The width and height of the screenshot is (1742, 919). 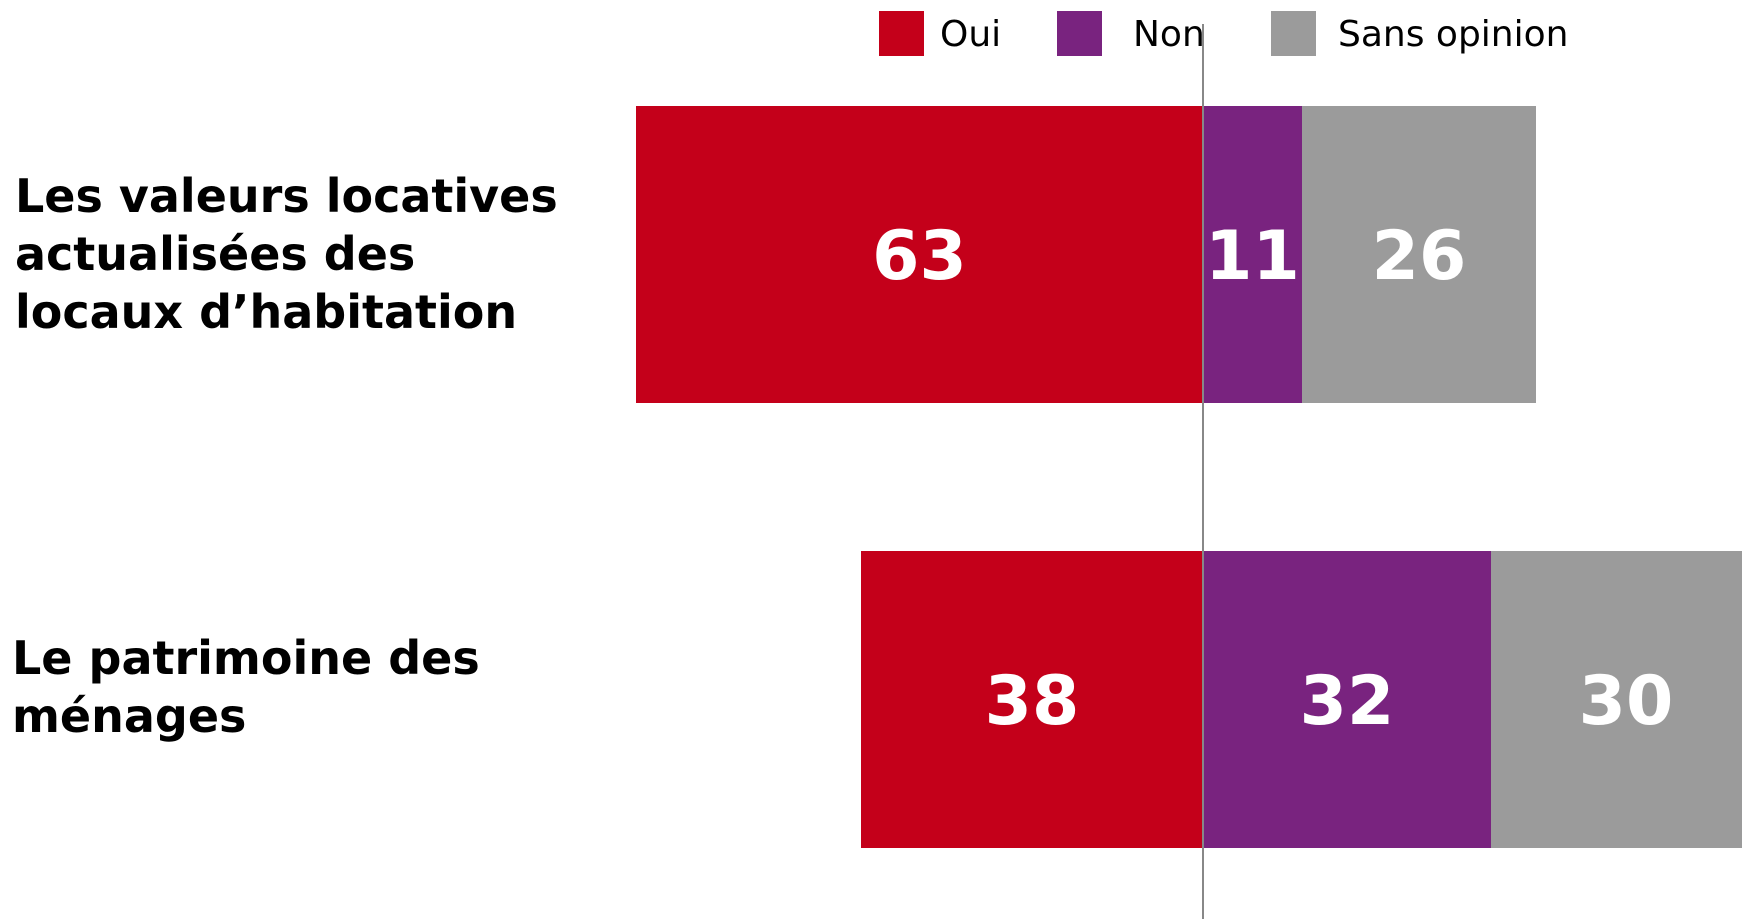 I want to click on legend-label: Oui, so click(x=970, y=34).